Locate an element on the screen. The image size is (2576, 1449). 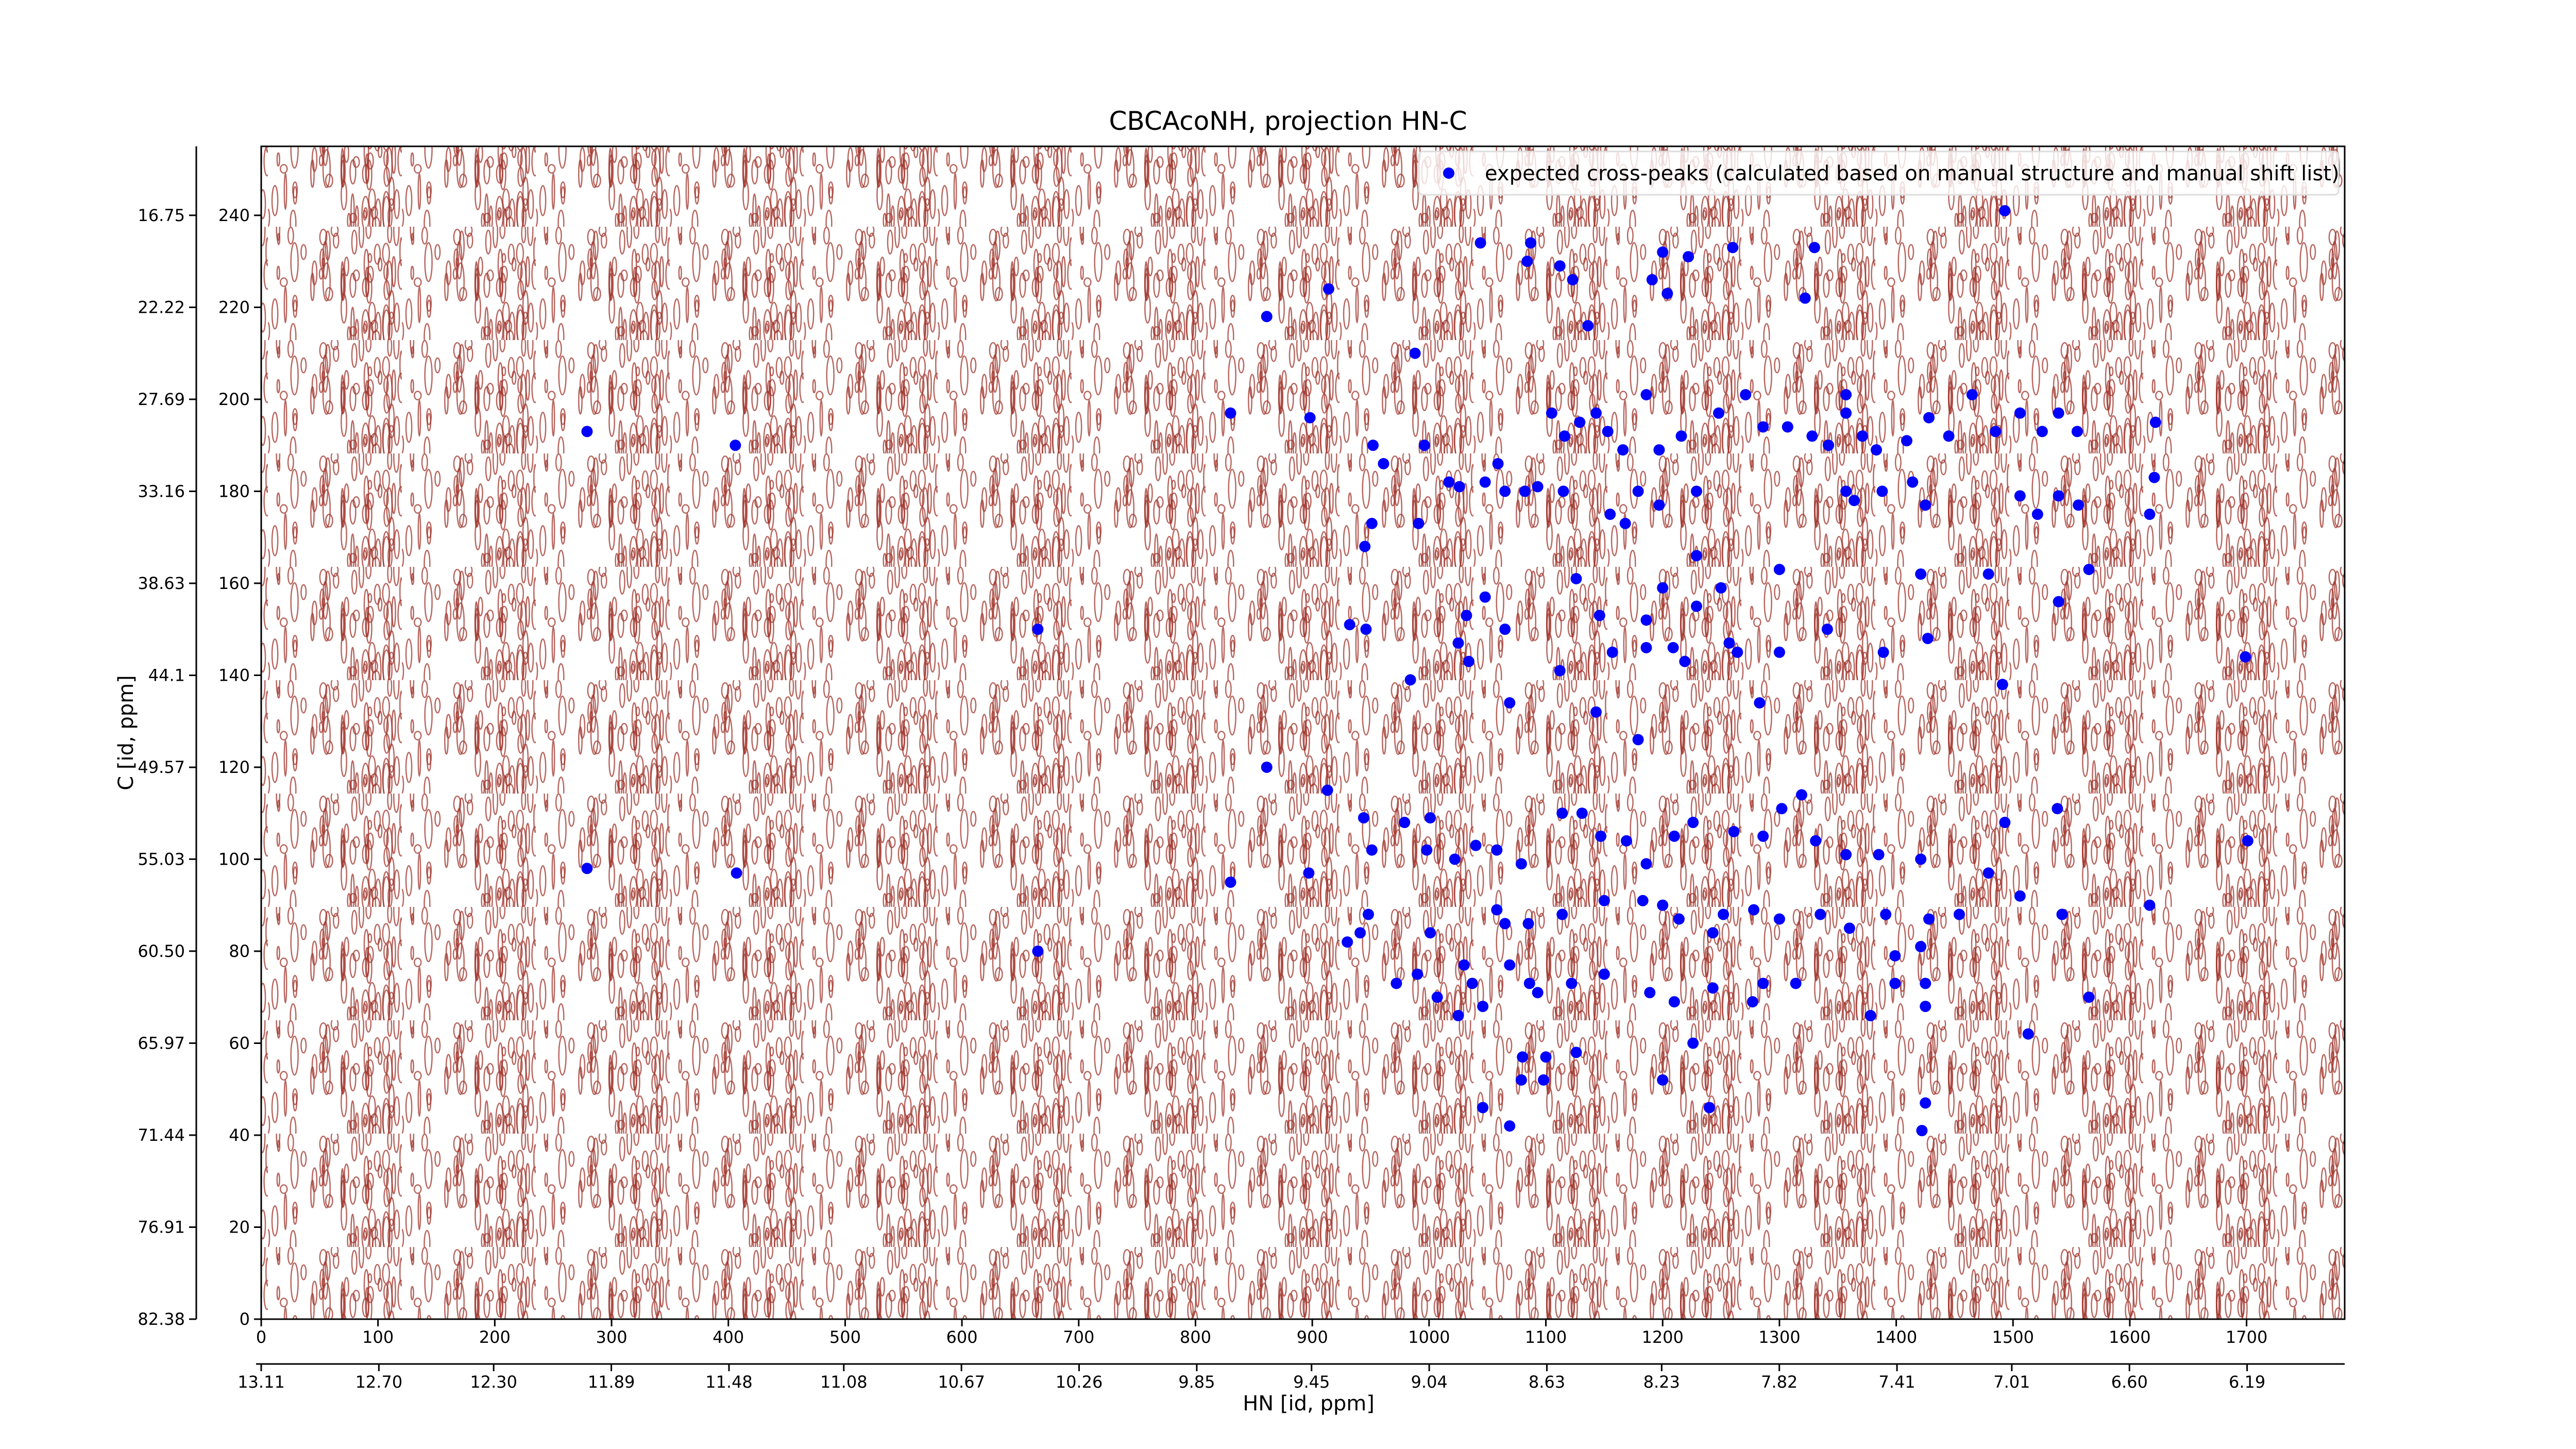
x-tick-label: 700 is located at coordinates (1078, 1337).